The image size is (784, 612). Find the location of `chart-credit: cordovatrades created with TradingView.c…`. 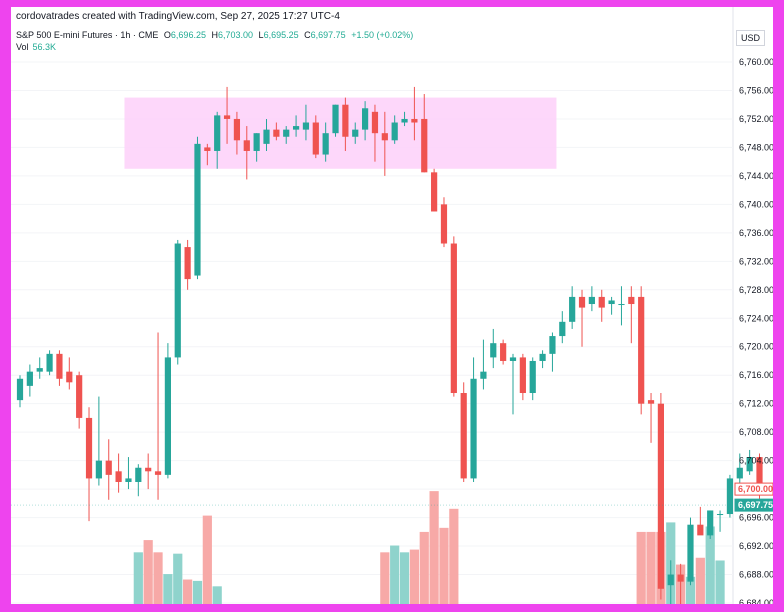

chart-credit: cordovatrades created with TradingView.c… is located at coordinates (178, 16).